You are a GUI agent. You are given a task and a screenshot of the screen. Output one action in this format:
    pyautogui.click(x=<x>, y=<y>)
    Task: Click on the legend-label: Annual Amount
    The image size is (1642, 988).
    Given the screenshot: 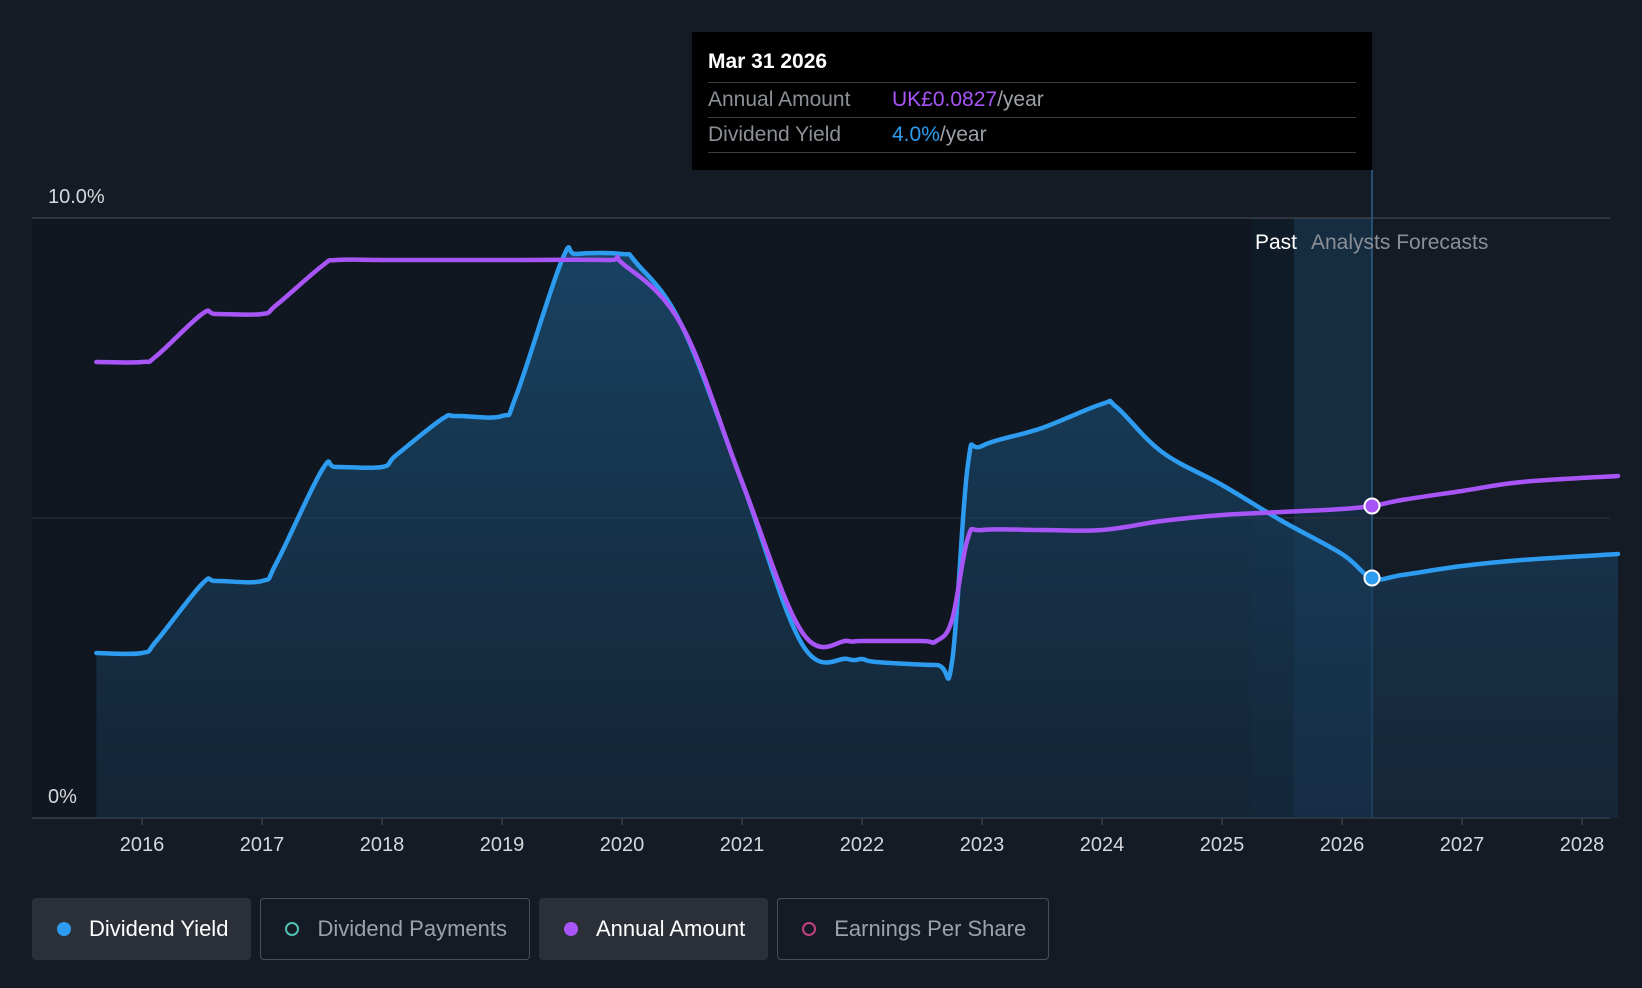 What is the action you would take?
    pyautogui.click(x=670, y=928)
    